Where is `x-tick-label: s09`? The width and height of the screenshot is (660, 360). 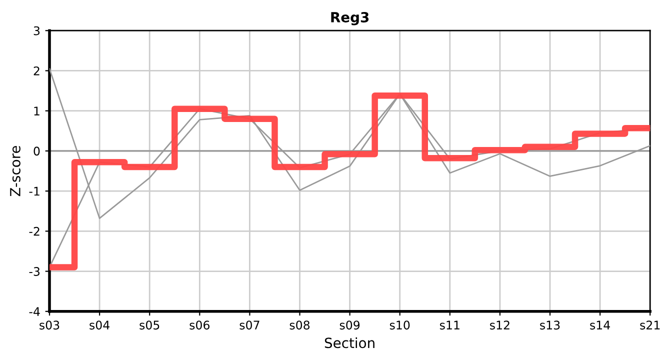
x-tick-label: s09 is located at coordinates (350, 325).